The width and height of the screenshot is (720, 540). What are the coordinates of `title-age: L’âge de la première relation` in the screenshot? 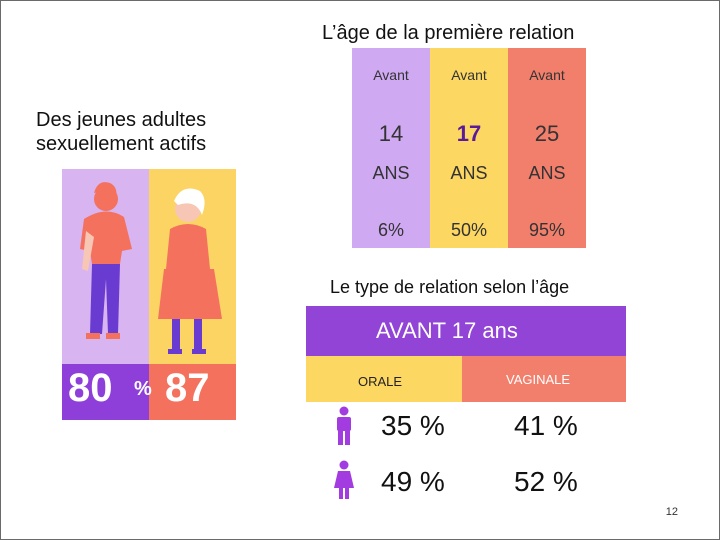 It's located at (448, 33).